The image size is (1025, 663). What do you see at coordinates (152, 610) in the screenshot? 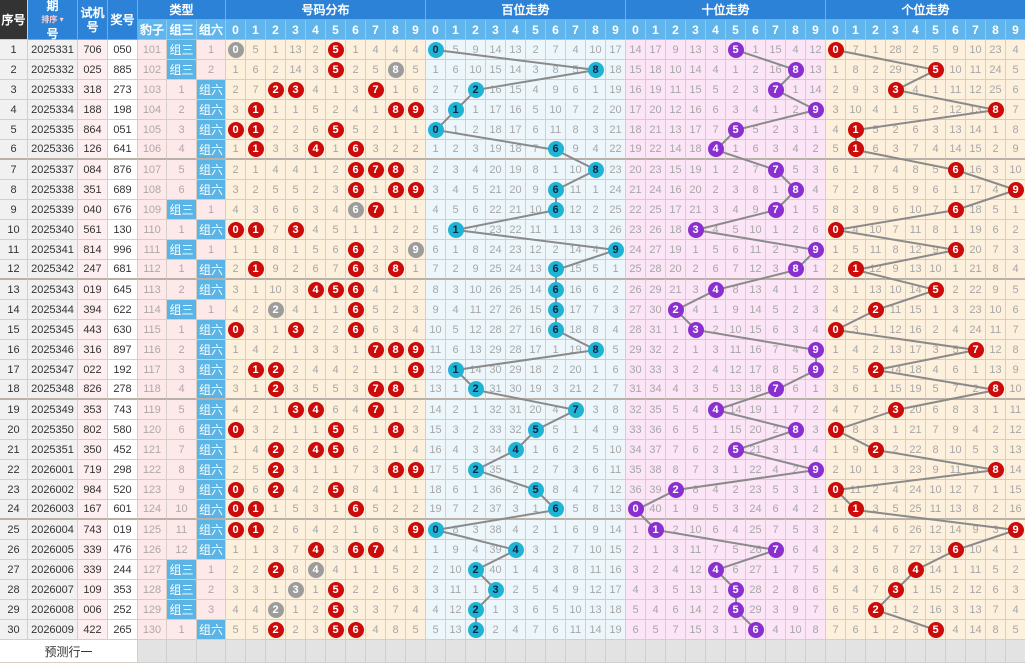
I see `type-omission: 129` at bounding box center [152, 610].